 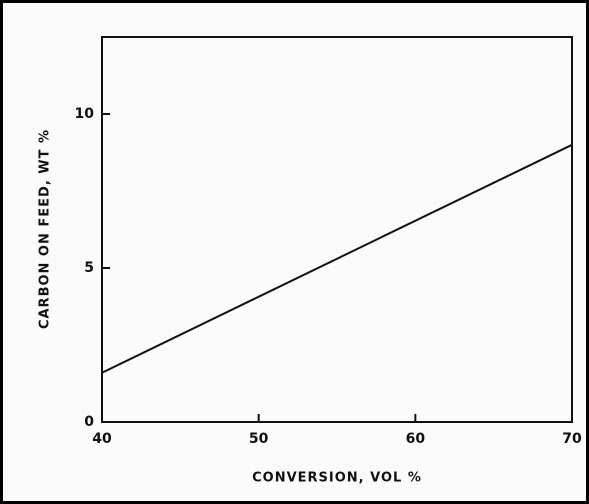 What do you see at coordinates (337, 478) in the screenshot?
I see `x-axis-title: CONVERSION, VOL %` at bounding box center [337, 478].